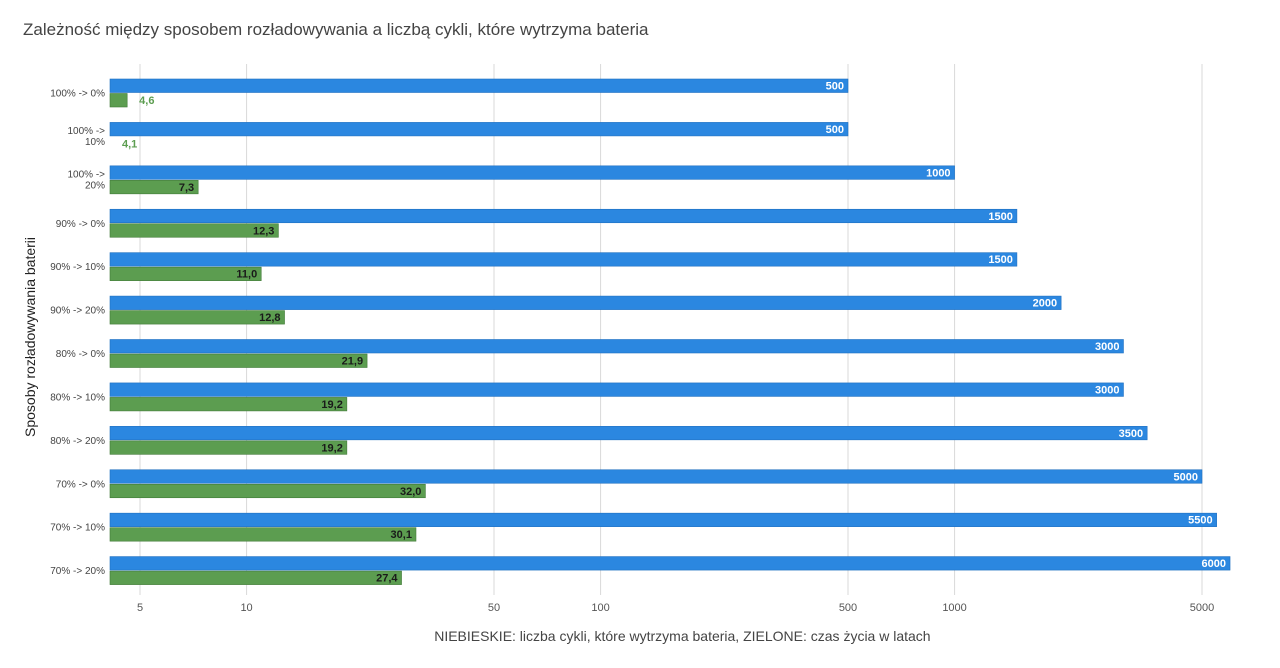  What do you see at coordinates (1131, 434) in the screenshot?
I see `data-label-blue: 3500` at bounding box center [1131, 434].